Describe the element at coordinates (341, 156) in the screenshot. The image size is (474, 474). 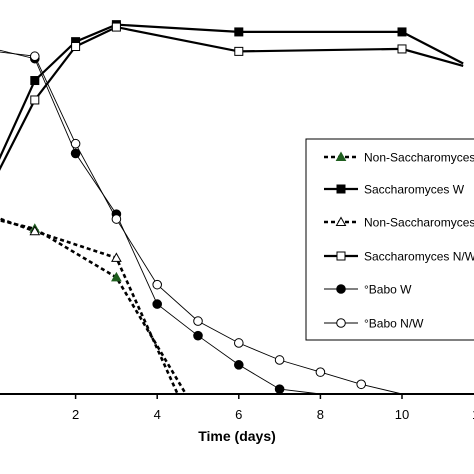
I see `legend-marker-non-saccharomyces-w` at that location.